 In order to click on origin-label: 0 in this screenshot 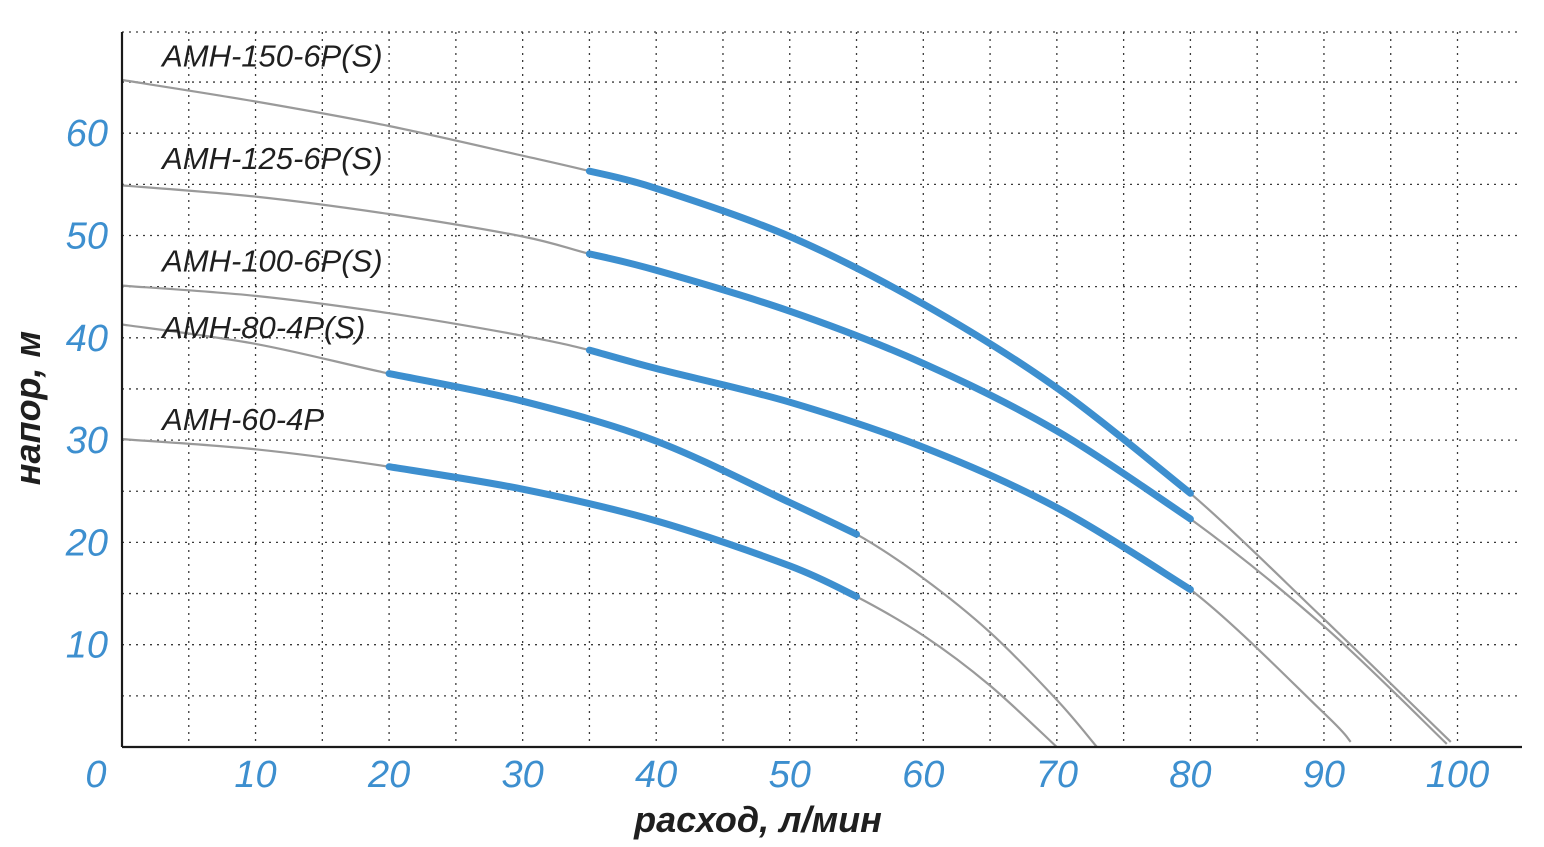, I will do `click(95, 775)`.